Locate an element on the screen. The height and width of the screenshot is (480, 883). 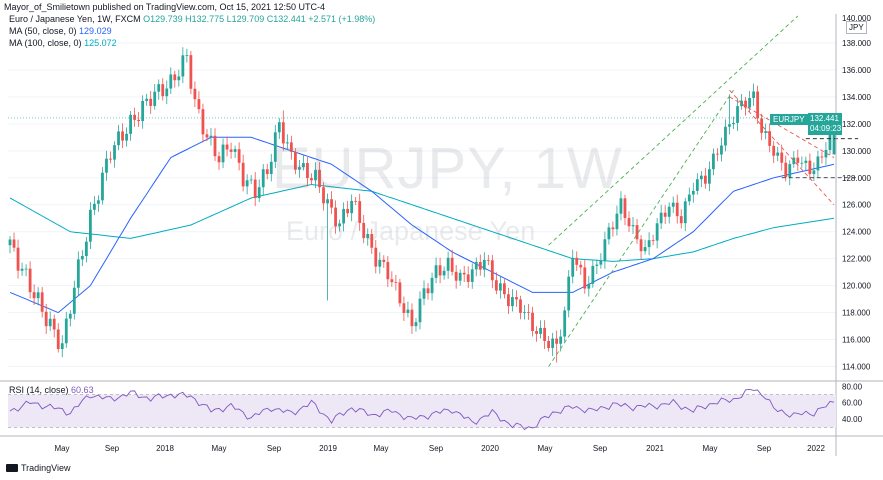
price-tick-label: 132.000 is located at coordinates (856, 124).